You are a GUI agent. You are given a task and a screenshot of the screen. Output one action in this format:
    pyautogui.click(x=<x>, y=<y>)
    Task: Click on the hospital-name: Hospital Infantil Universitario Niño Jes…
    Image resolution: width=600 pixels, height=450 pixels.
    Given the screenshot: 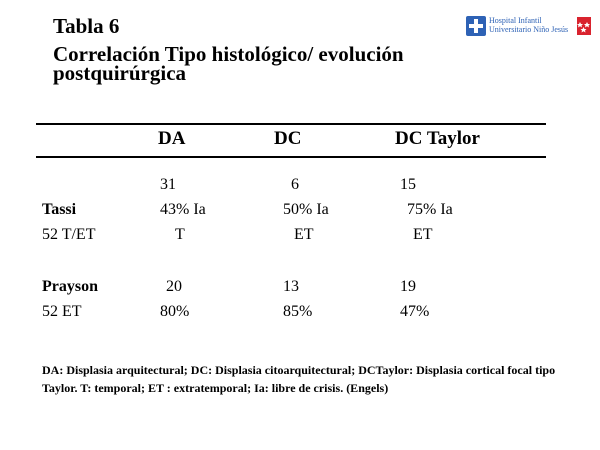 What is the action you would take?
    pyautogui.click(x=528, y=25)
    